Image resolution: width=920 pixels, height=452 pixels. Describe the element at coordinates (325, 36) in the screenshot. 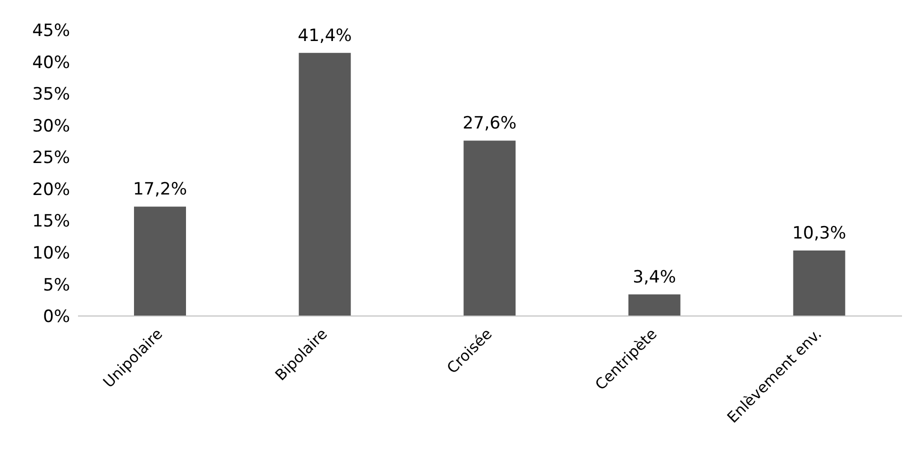

I see `data-label: 41,4%` at that location.